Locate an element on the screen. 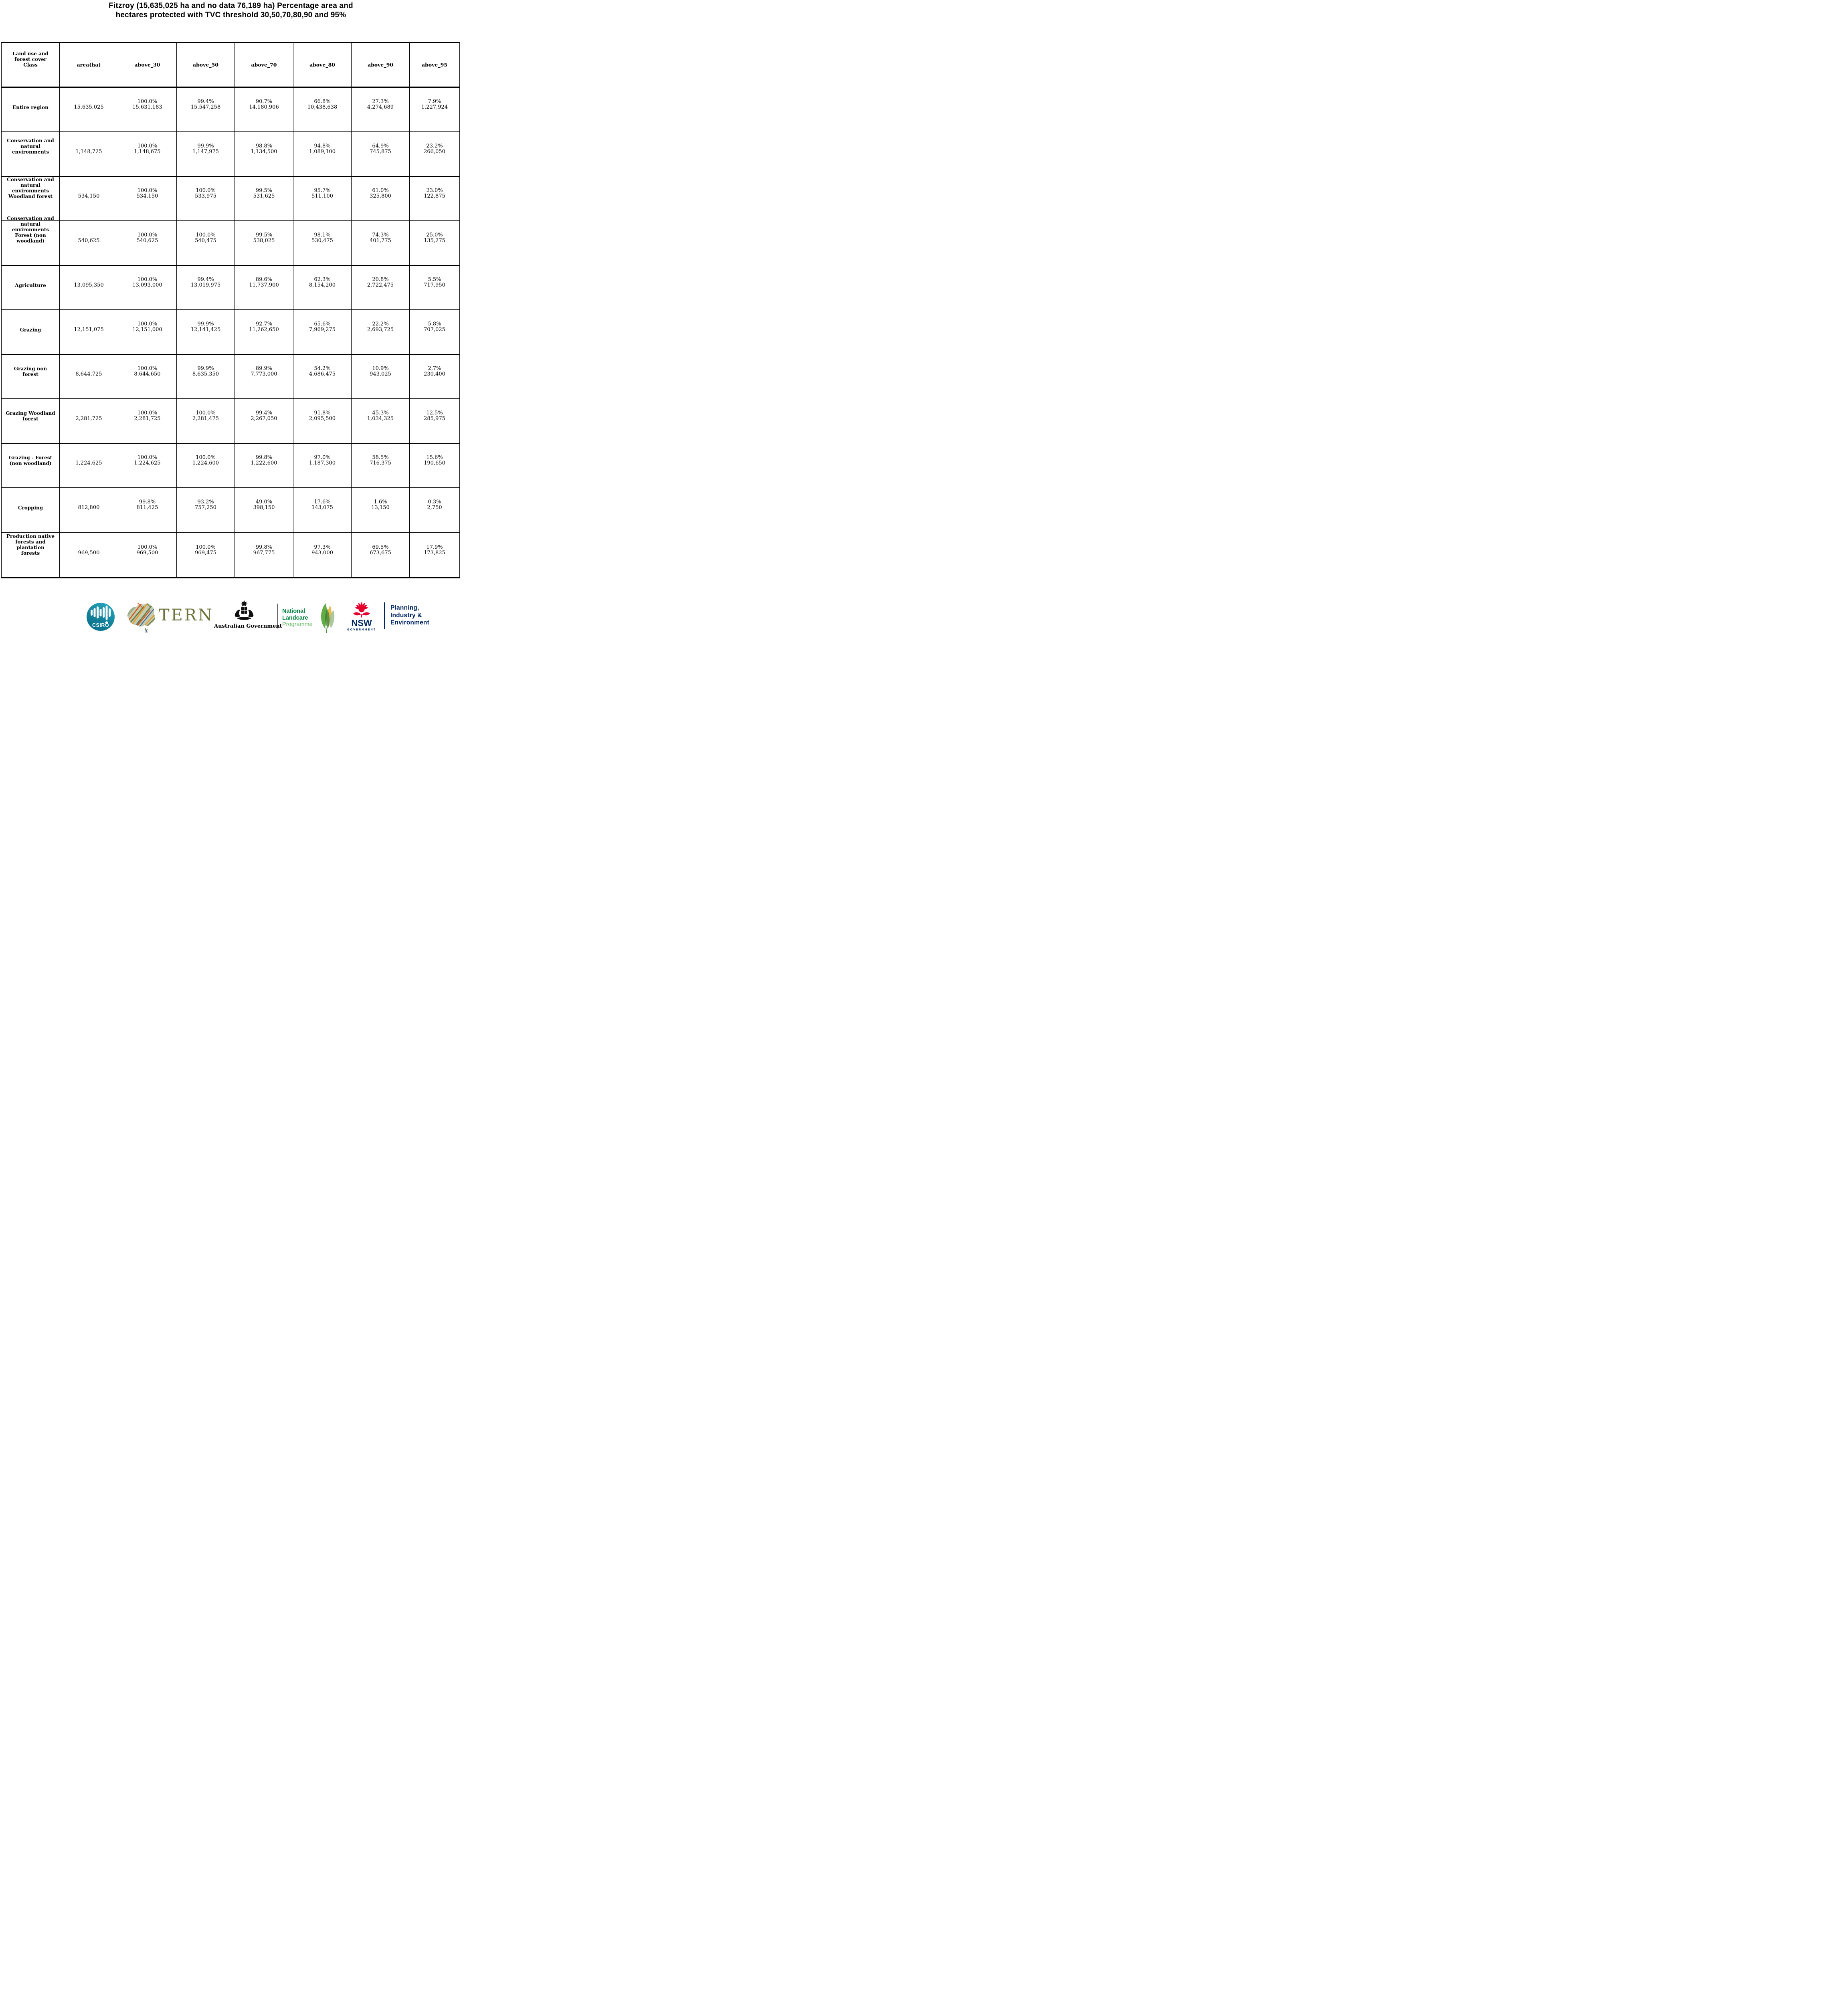 The height and width of the screenshot is (2004, 1848). header-cell: Land use and forest cover Class is located at coordinates (31, 65).